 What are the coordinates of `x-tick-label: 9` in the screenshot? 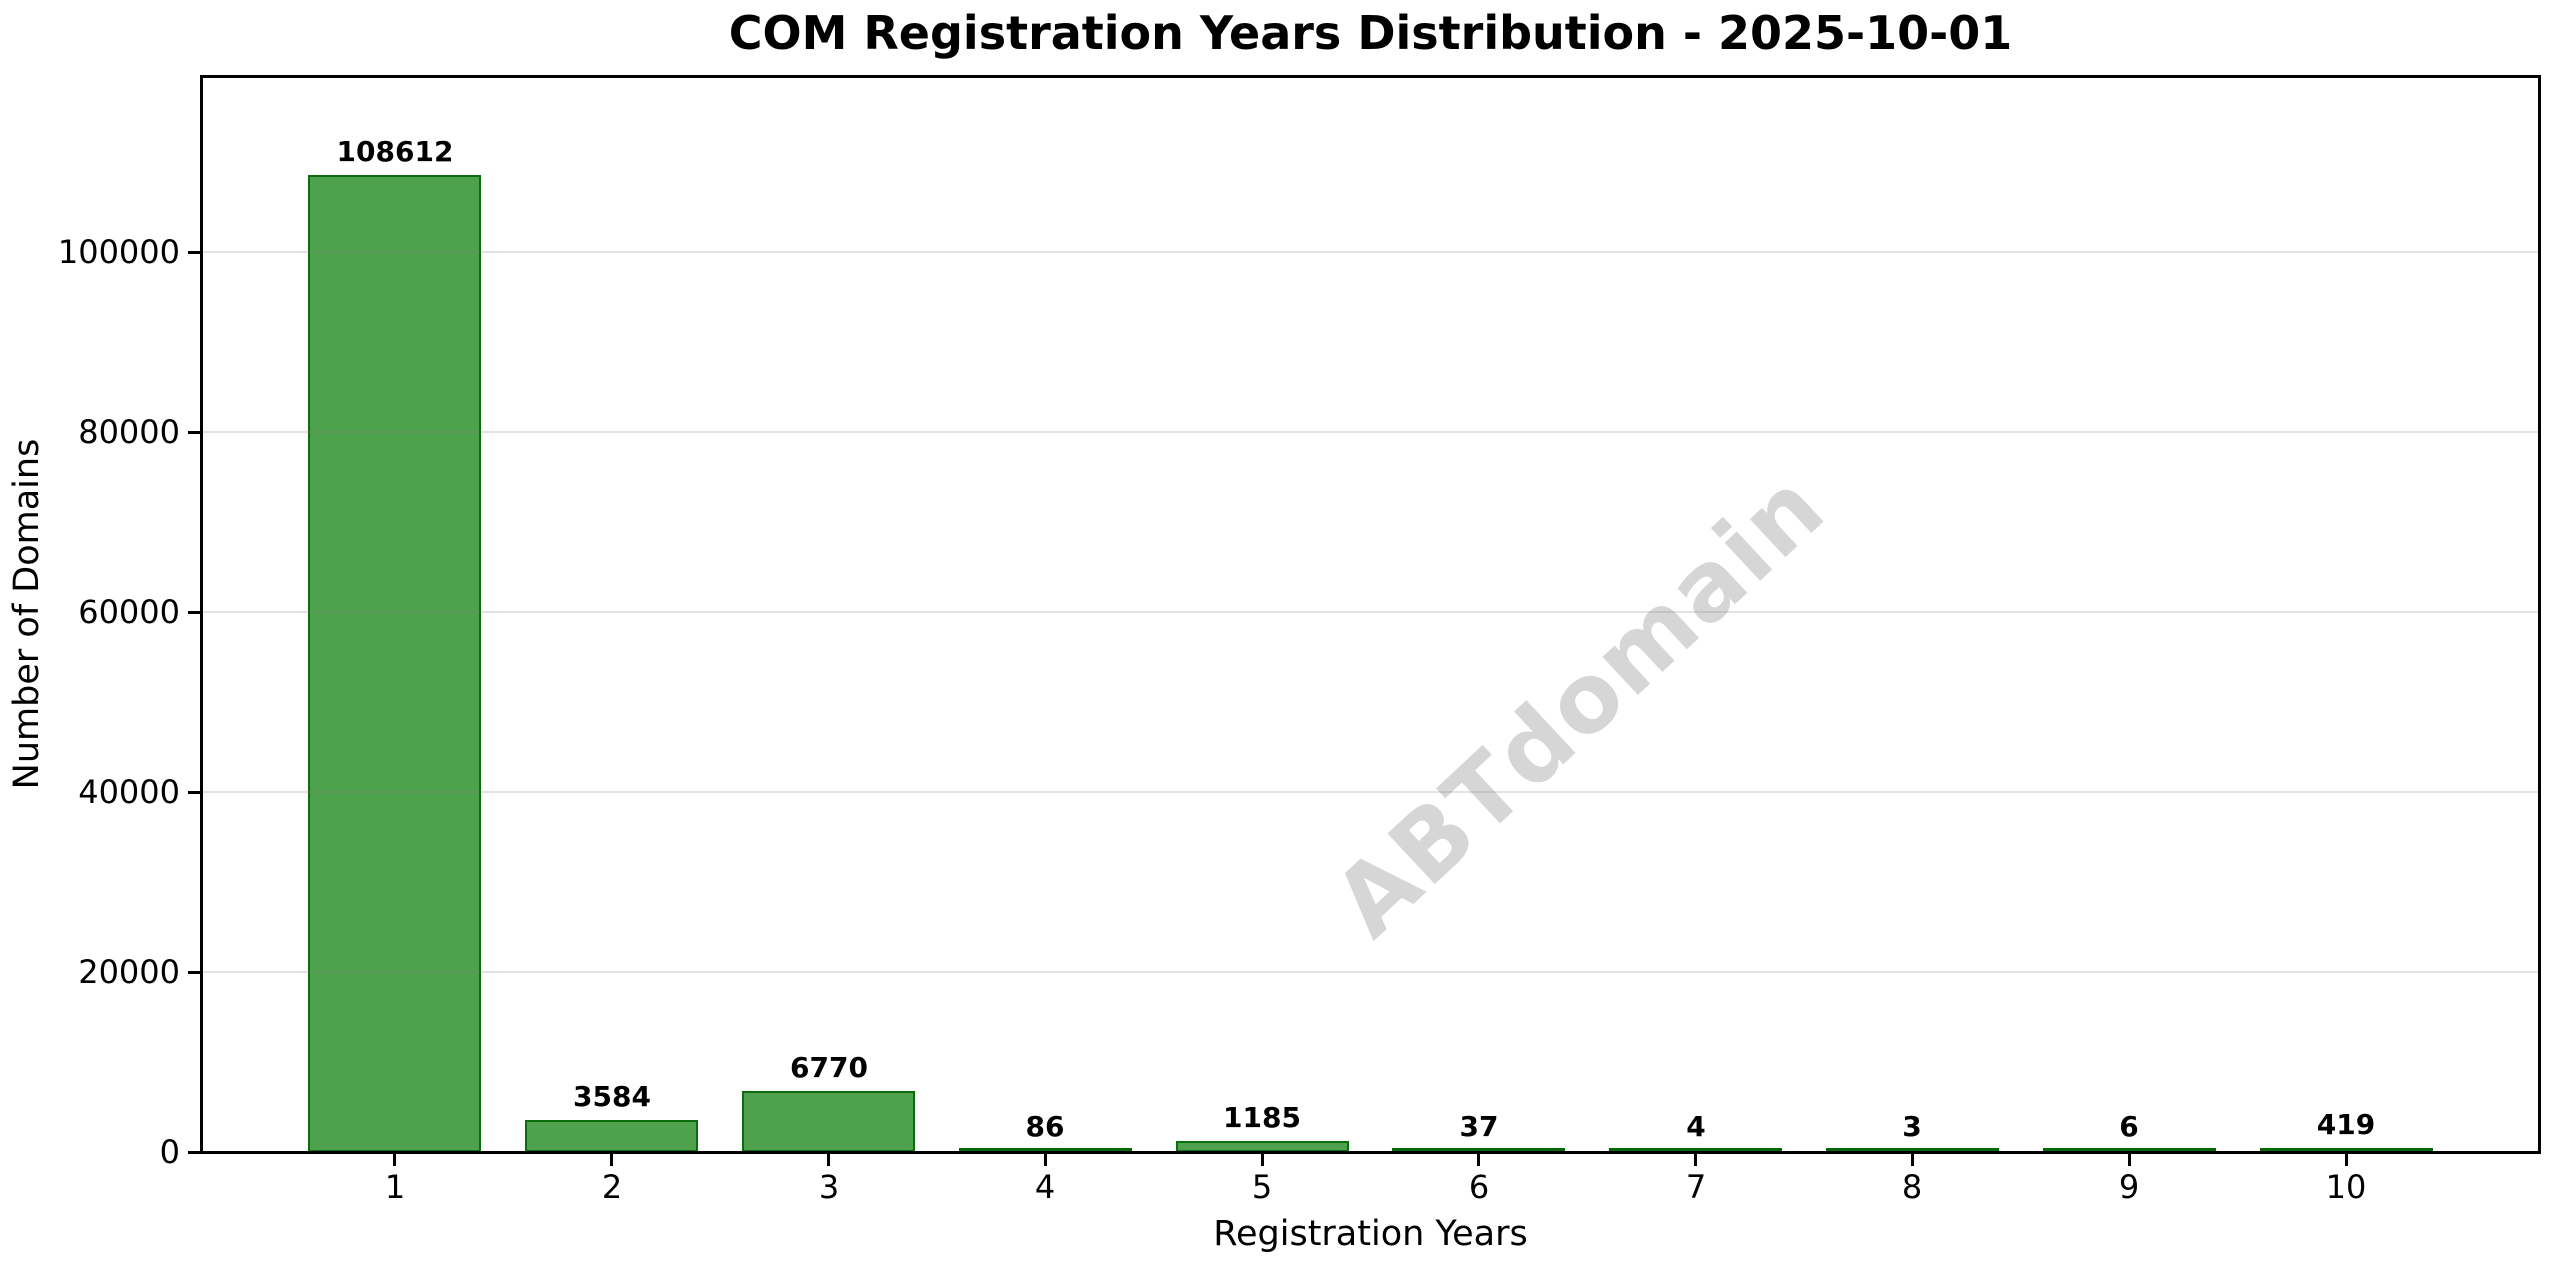 It's located at (2129, 1187).